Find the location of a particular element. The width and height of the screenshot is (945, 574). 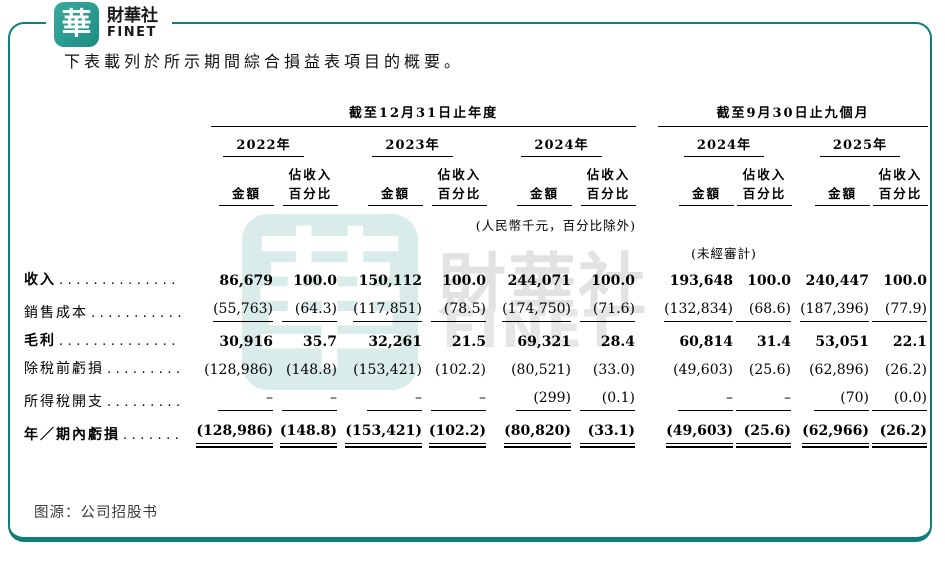

value-cell: (0.0) is located at coordinates (900, 400).